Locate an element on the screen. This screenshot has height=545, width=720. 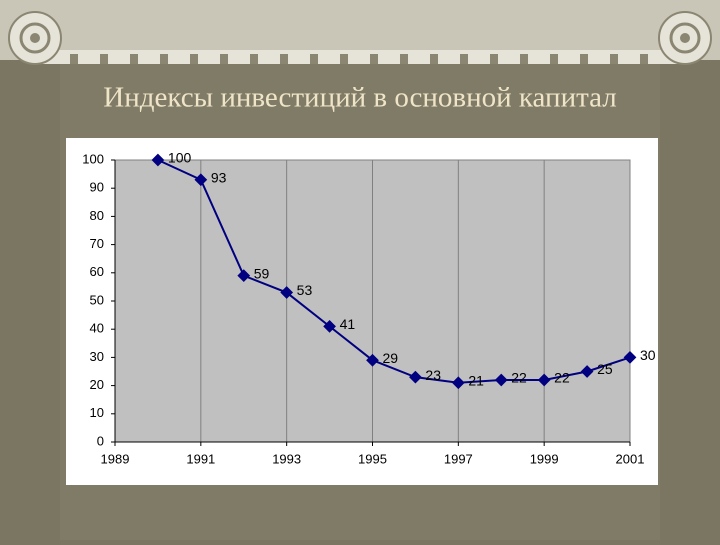
x-tick-label: 1995 is located at coordinates (372, 458).